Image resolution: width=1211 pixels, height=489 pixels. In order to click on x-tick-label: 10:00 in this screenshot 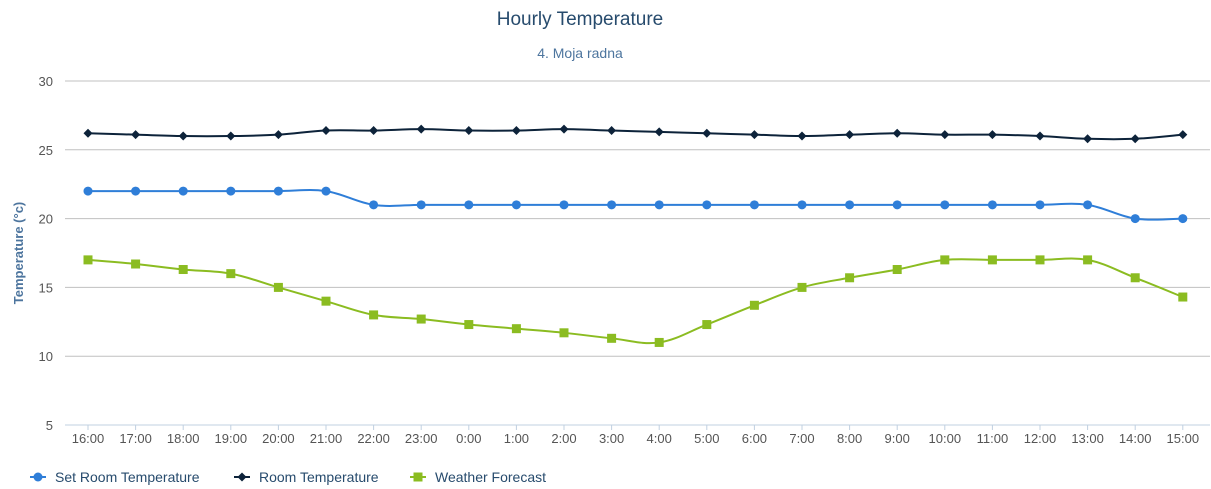, I will do `click(945, 438)`.